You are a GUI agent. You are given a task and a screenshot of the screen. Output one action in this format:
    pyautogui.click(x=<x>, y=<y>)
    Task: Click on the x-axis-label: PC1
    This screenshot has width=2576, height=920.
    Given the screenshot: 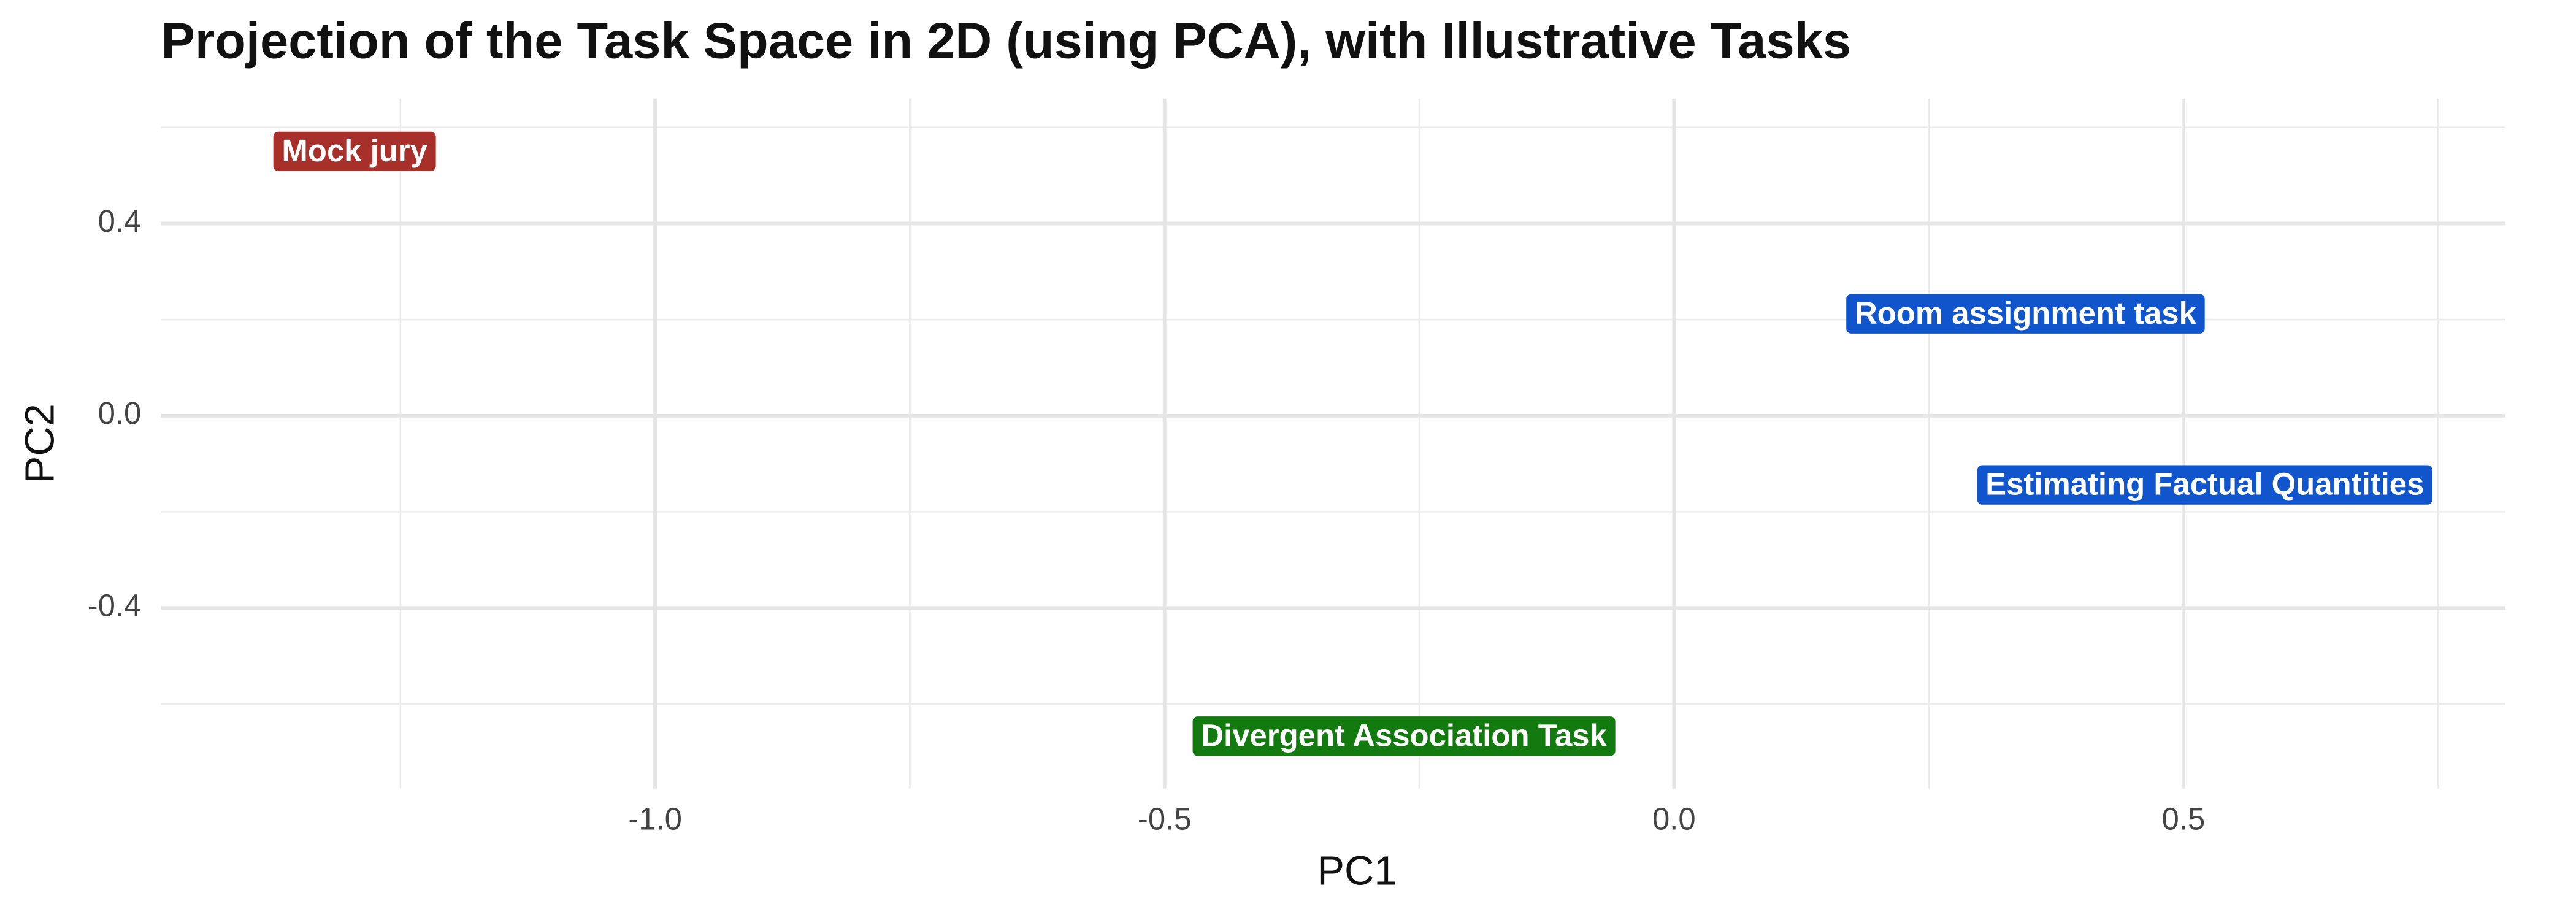 What is the action you would take?
    pyautogui.click(x=1357, y=871)
    